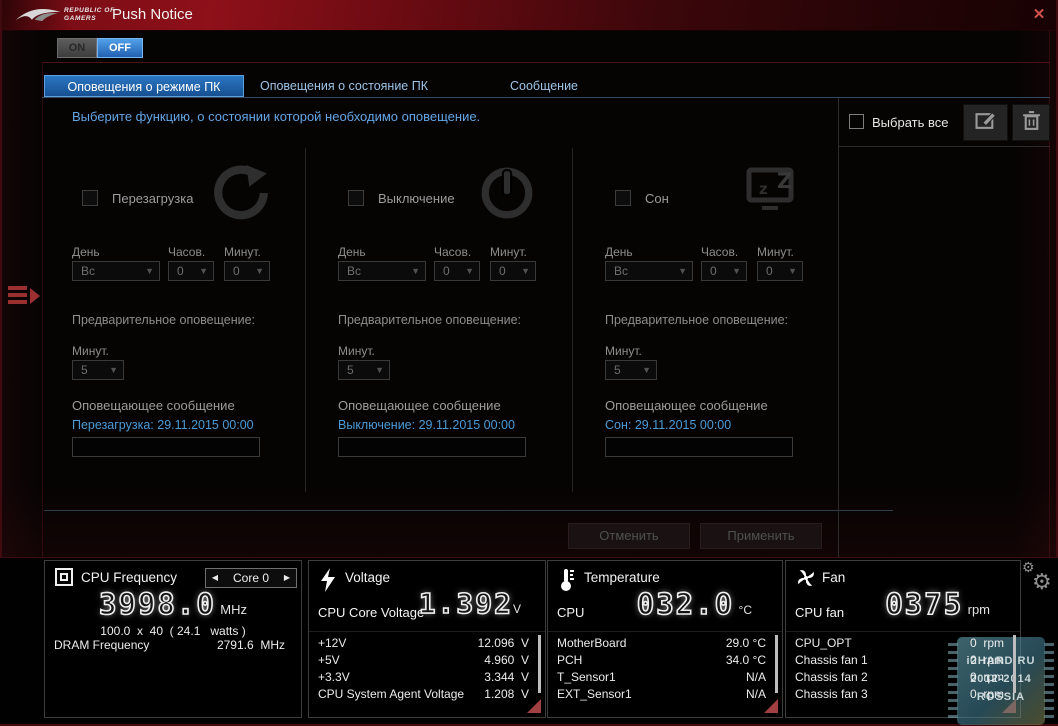 The image size is (1058, 726). Describe the element at coordinates (423, 660) in the screenshot. I see `sensor-row: +5V 4.960 V` at that location.